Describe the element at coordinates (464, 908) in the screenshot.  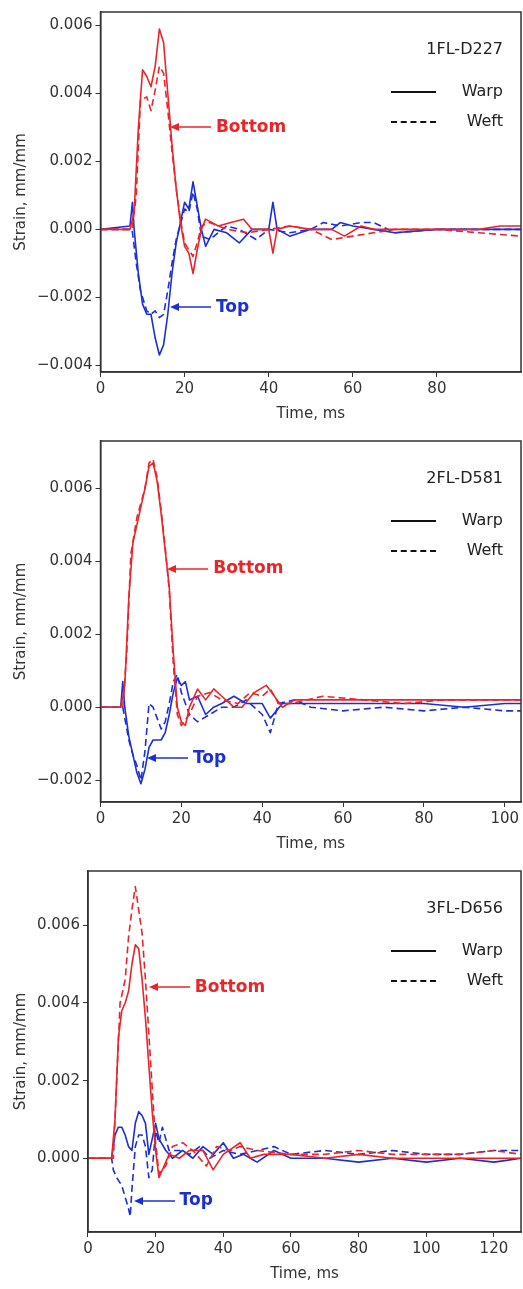
I see `text: 3FL-D656` at that location.